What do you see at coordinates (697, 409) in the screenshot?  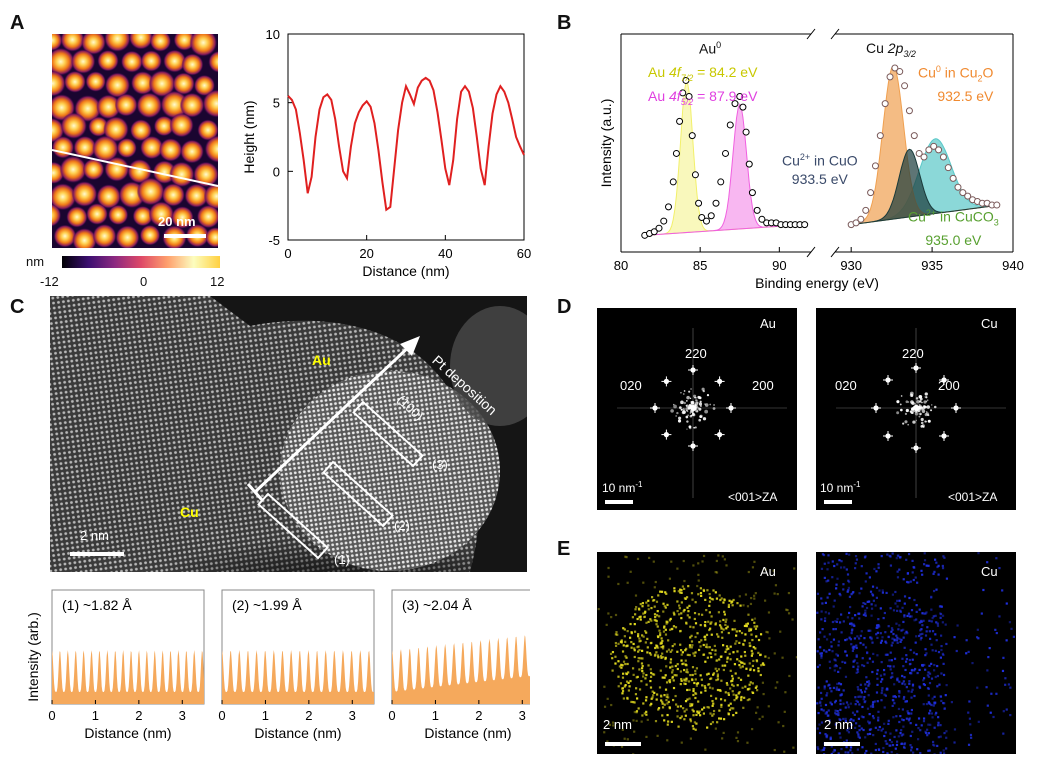 I see `fft-au` at bounding box center [697, 409].